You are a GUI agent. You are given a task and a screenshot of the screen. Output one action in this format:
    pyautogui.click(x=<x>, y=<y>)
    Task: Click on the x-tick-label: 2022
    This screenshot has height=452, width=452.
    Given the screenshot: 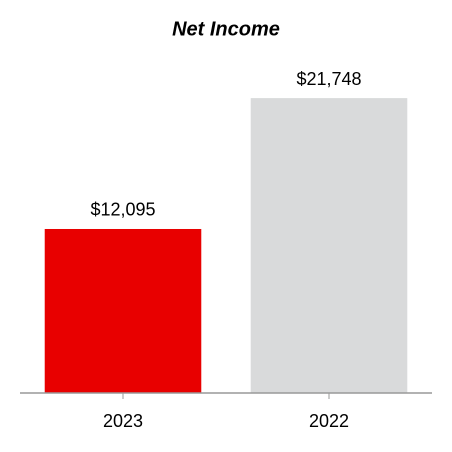 What is the action you would take?
    pyautogui.click(x=329, y=421)
    